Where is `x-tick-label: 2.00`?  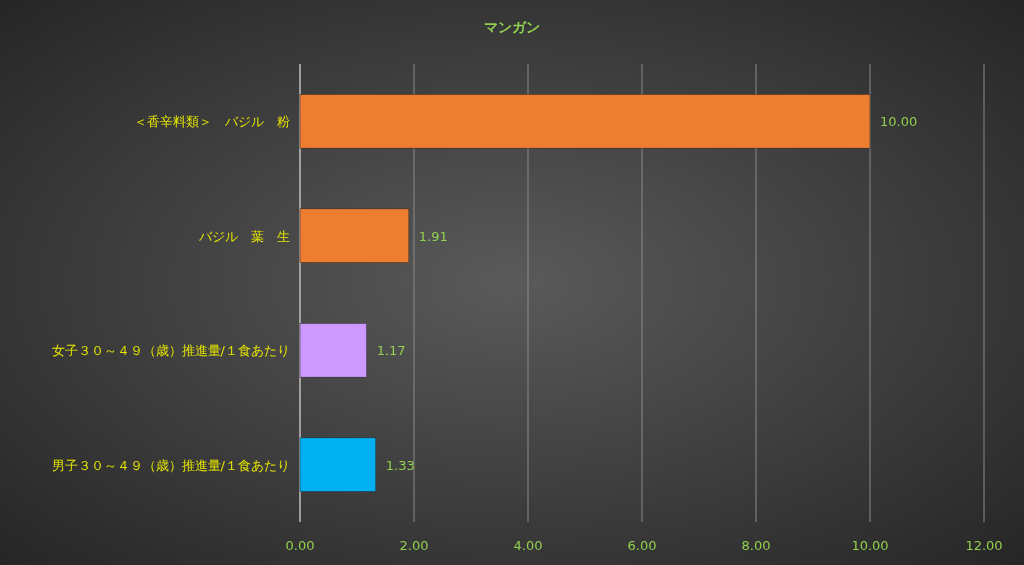 x-tick-label: 2.00 is located at coordinates (414, 545).